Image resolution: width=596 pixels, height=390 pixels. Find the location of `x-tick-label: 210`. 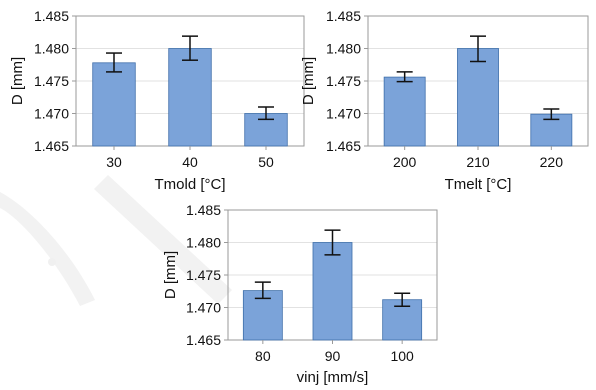

x-tick-label: 210 is located at coordinates (478, 162).